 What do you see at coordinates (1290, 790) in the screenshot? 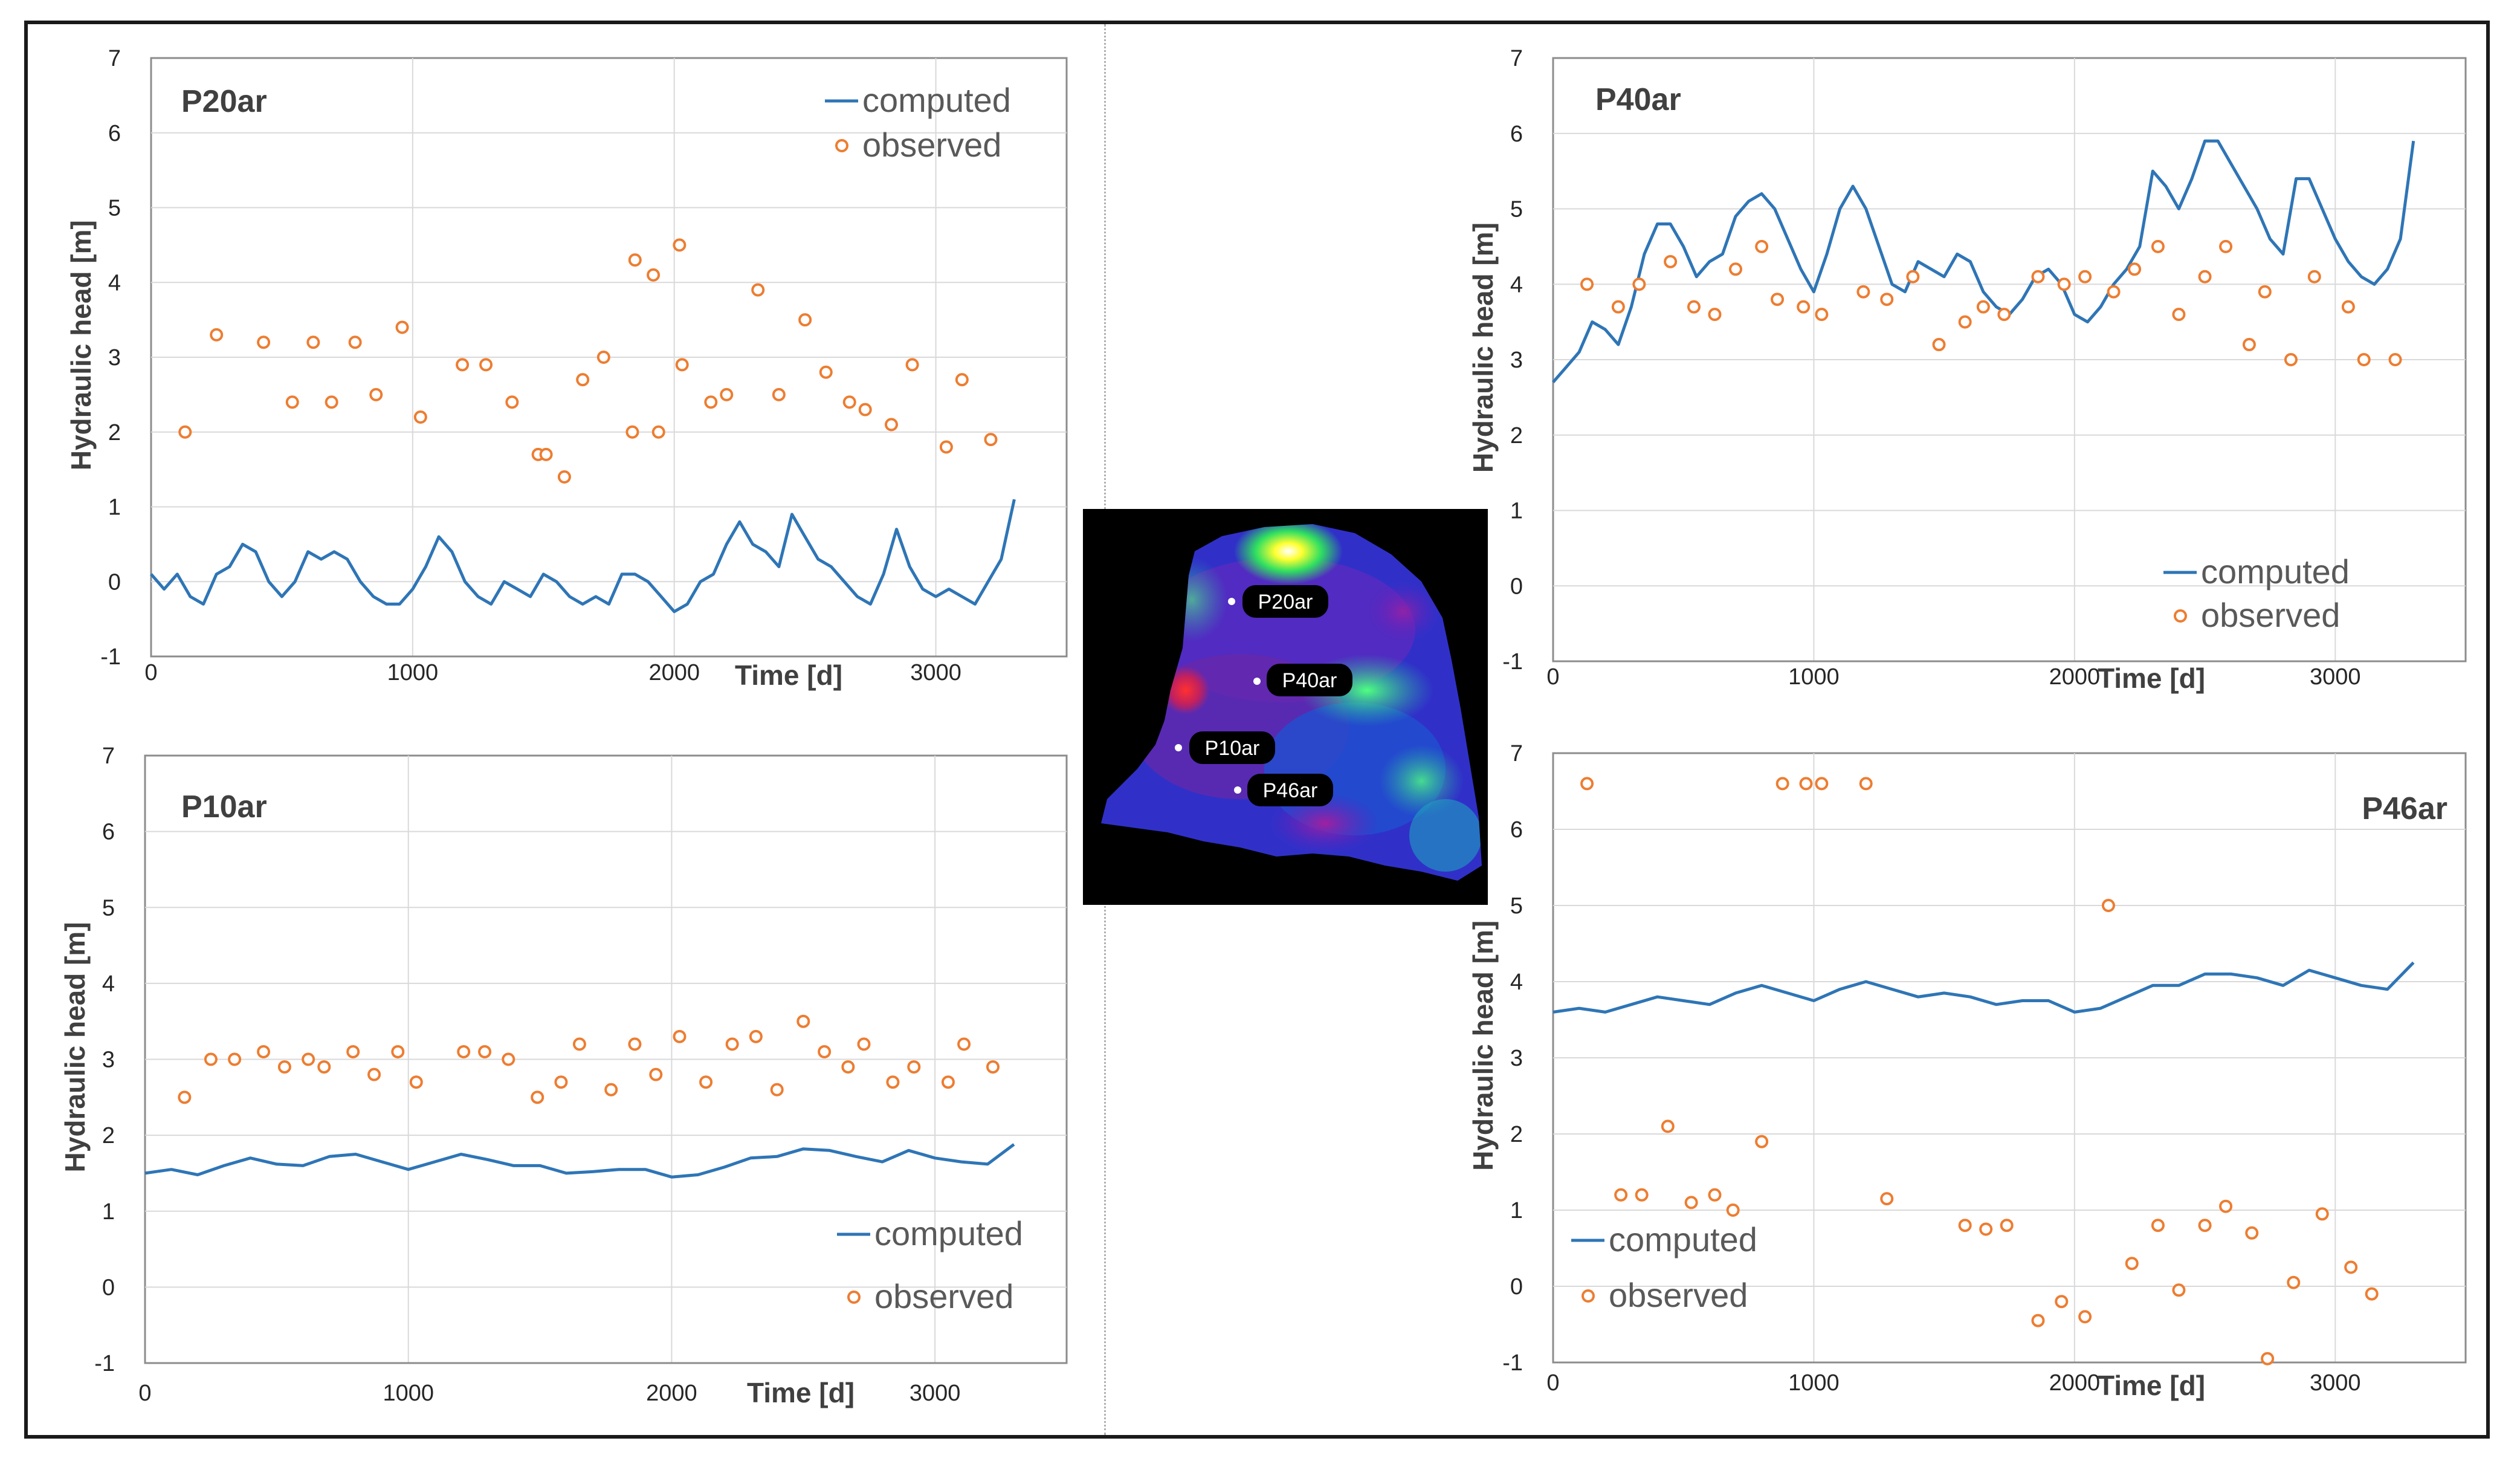
I see `well-label-p46ar: P46ar` at bounding box center [1290, 790].